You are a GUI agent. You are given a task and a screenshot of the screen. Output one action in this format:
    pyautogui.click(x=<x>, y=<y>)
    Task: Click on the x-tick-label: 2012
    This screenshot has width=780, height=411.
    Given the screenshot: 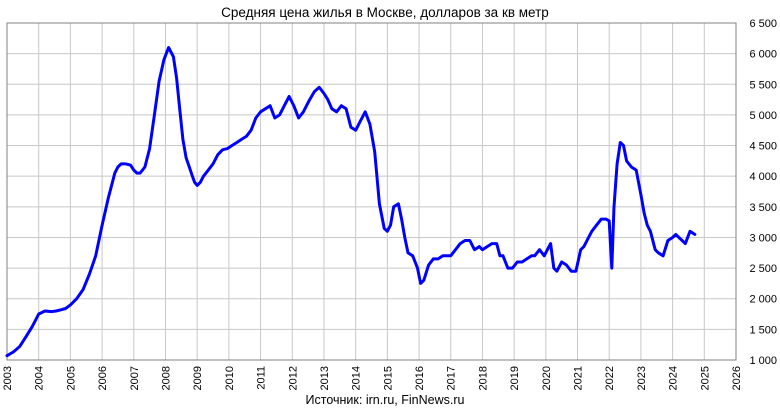 What is the action you would take?
    pyautogui.click(x=293, y=378)
    